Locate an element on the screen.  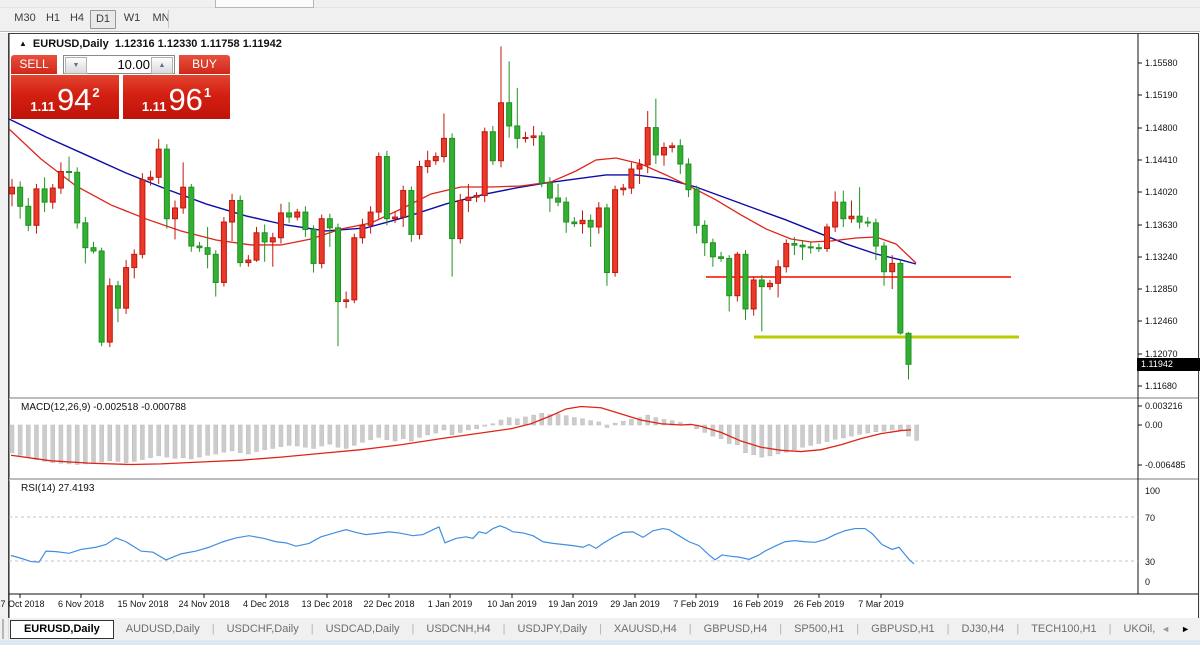
upper-toolbar-sliver is located at coordinates (600, 4).